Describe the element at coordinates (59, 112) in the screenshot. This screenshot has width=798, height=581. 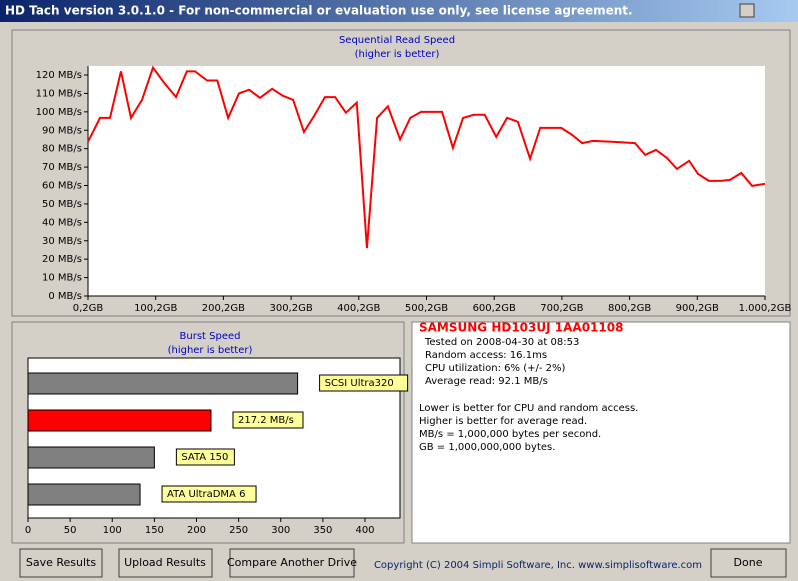
I see `y-tick-label: 100 MB/s` at that location.